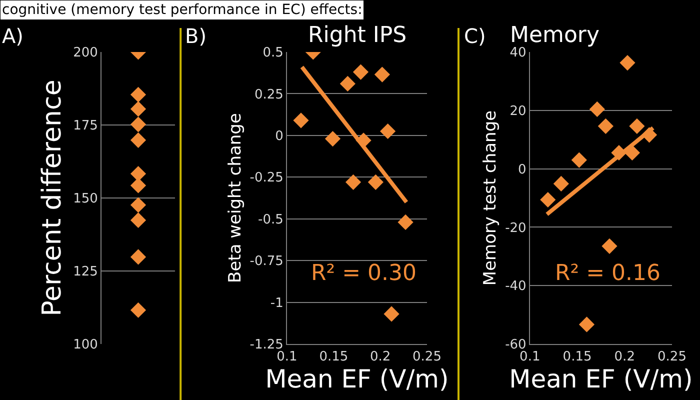 The width and height of the screenshot is (700, 400). I want to click on text: C), so click(475, 36).